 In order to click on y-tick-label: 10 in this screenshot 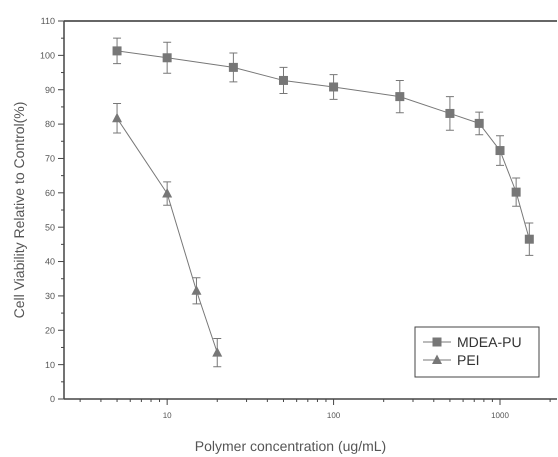, I will do `click(49, 365)`.